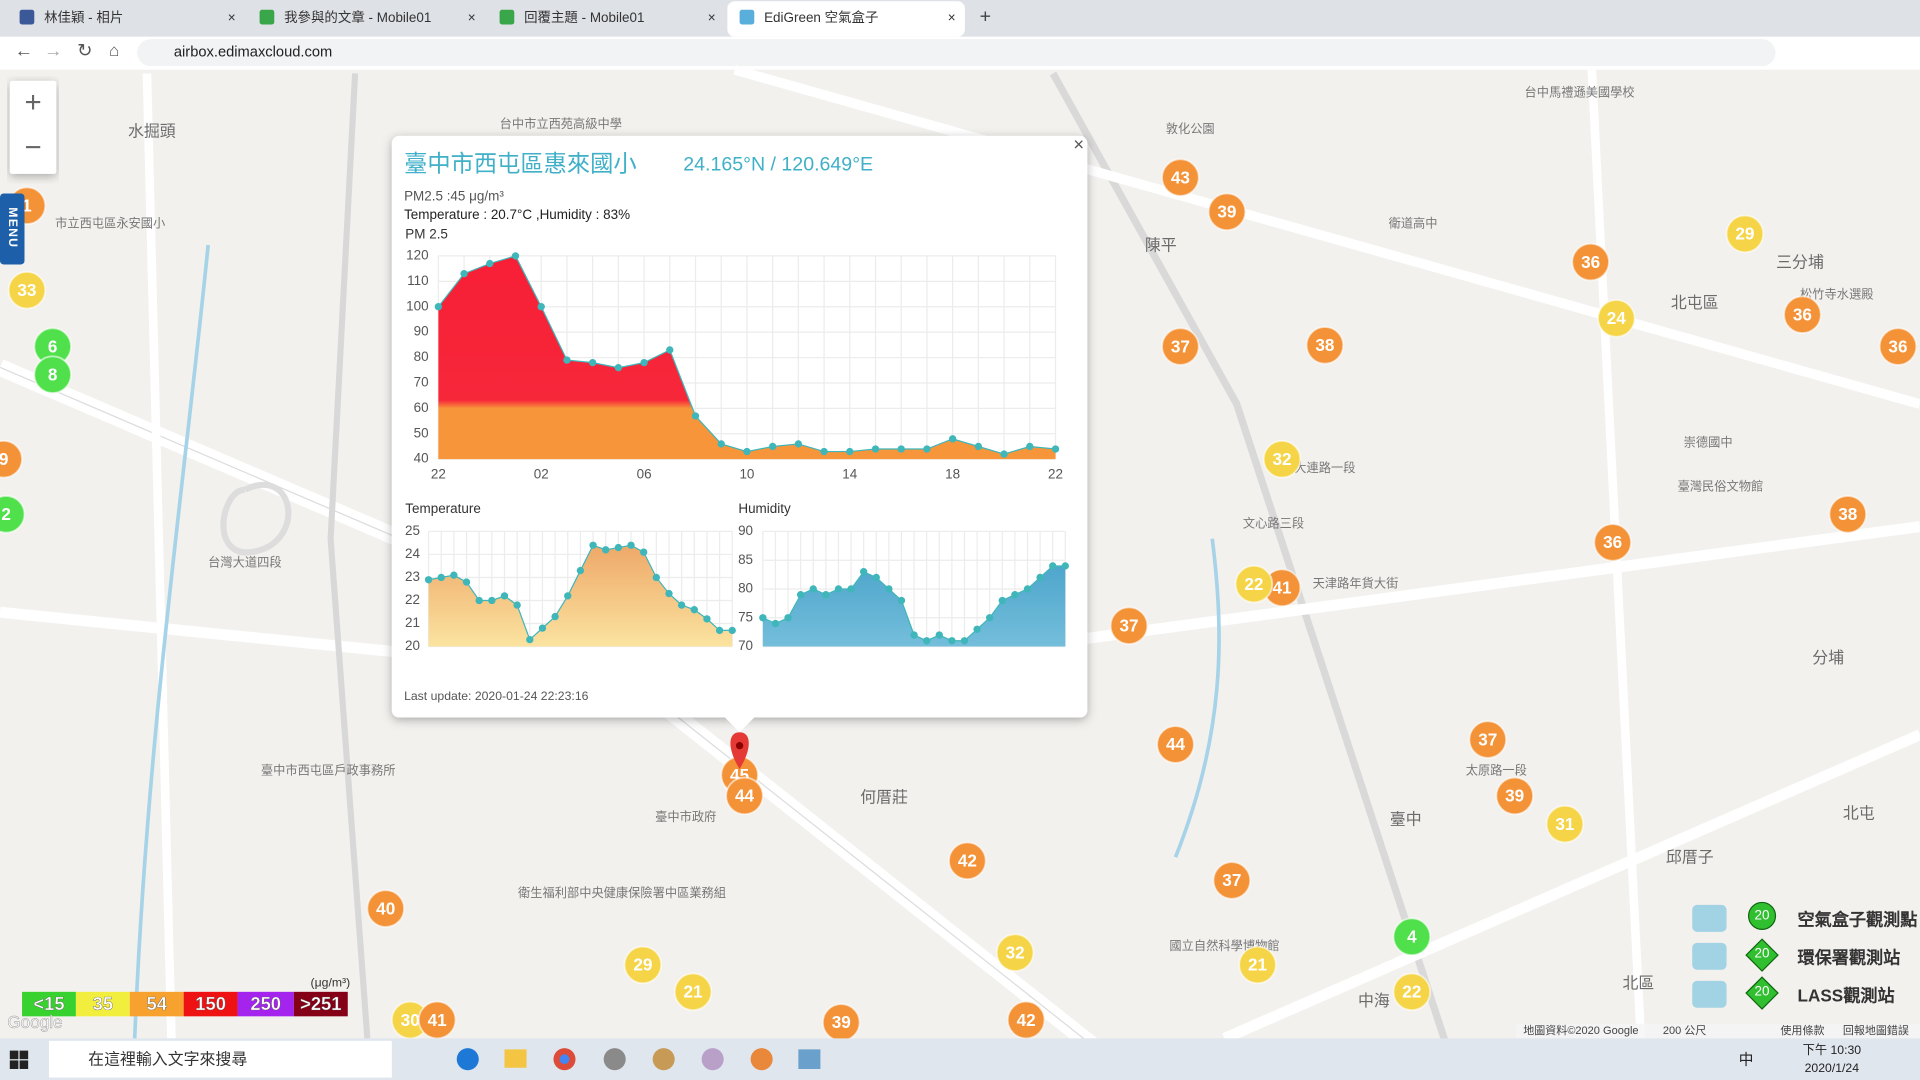 This screenshot has width=1920, height=1080. I want to click on marker-value: 22, so click(1411, 992).